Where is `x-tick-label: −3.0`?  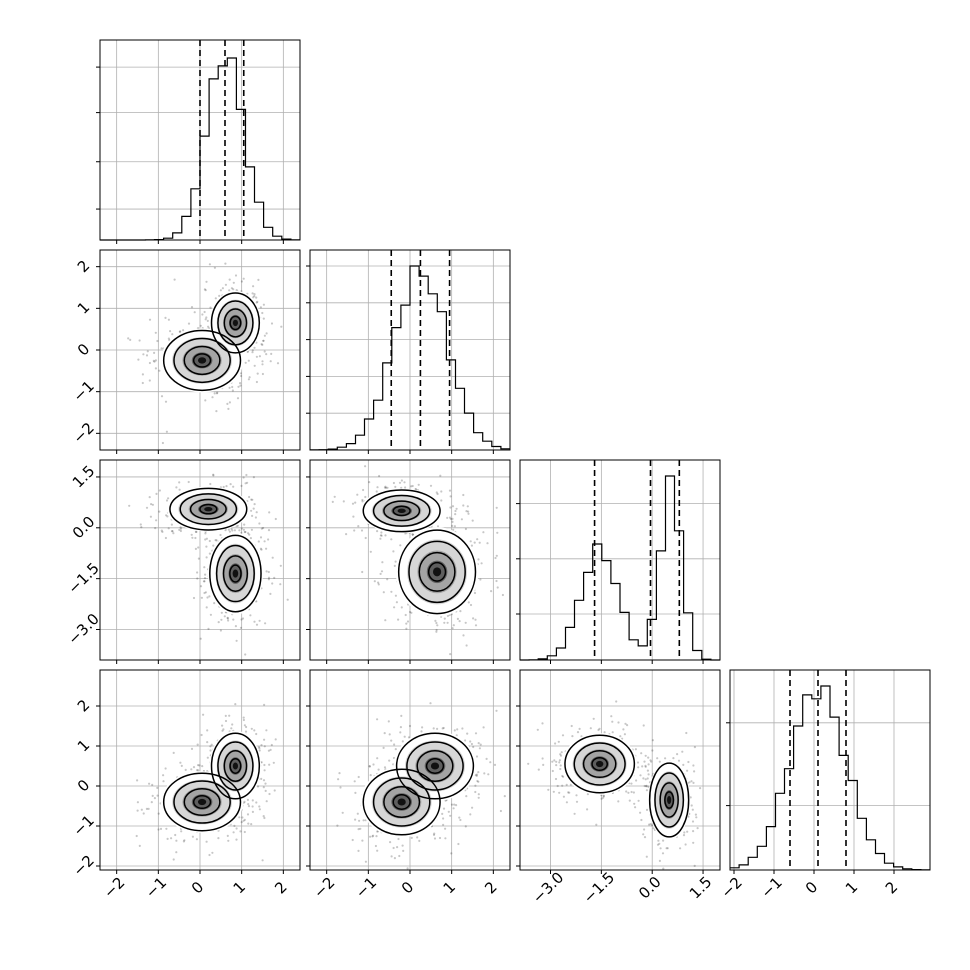 x-tick-label: −3.0 is located at coordinates (548, 887).